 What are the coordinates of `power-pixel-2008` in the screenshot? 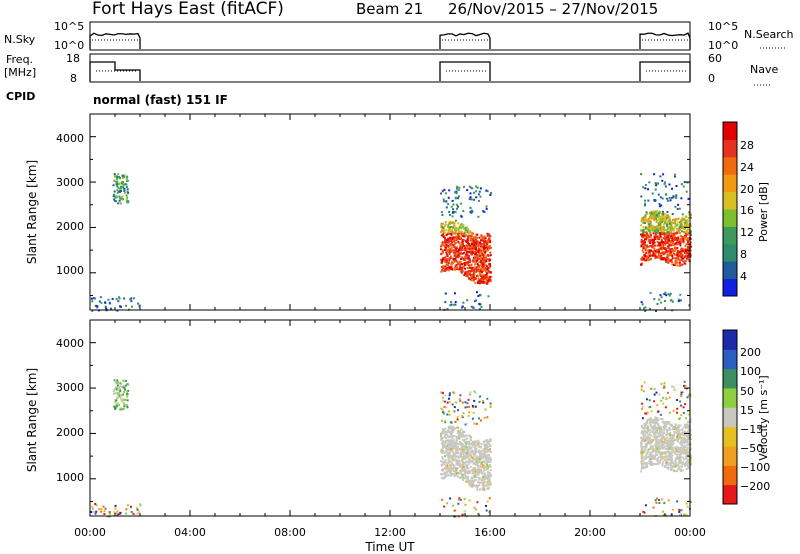 It's located at (656, 185).